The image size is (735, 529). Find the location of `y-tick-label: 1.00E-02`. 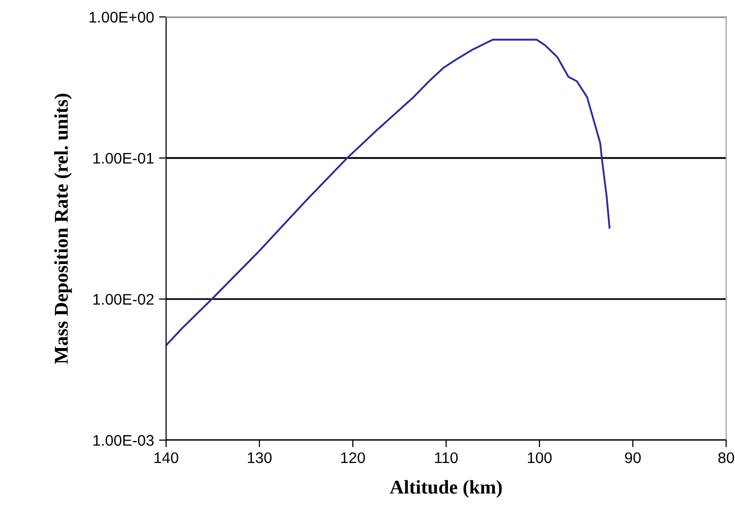

y-tick-label: 1.00E-02 is located at coordinates (123, 299).